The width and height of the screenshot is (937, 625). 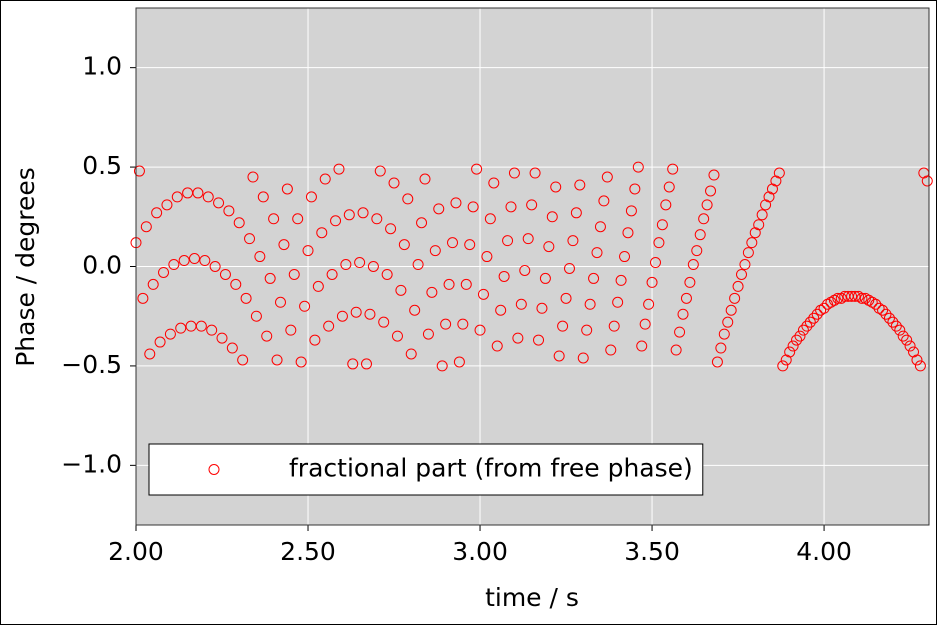 I want to click on y-tick-label: 1.0, so click(x=102, y=66).